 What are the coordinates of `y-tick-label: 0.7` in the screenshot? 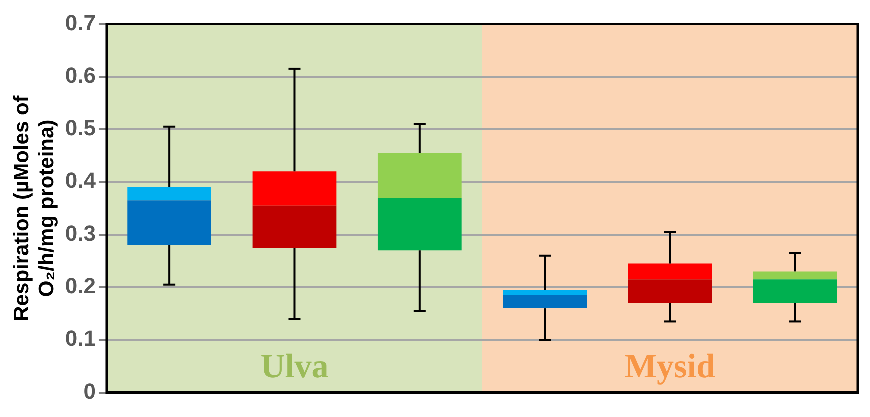 It's located at (80, 23).